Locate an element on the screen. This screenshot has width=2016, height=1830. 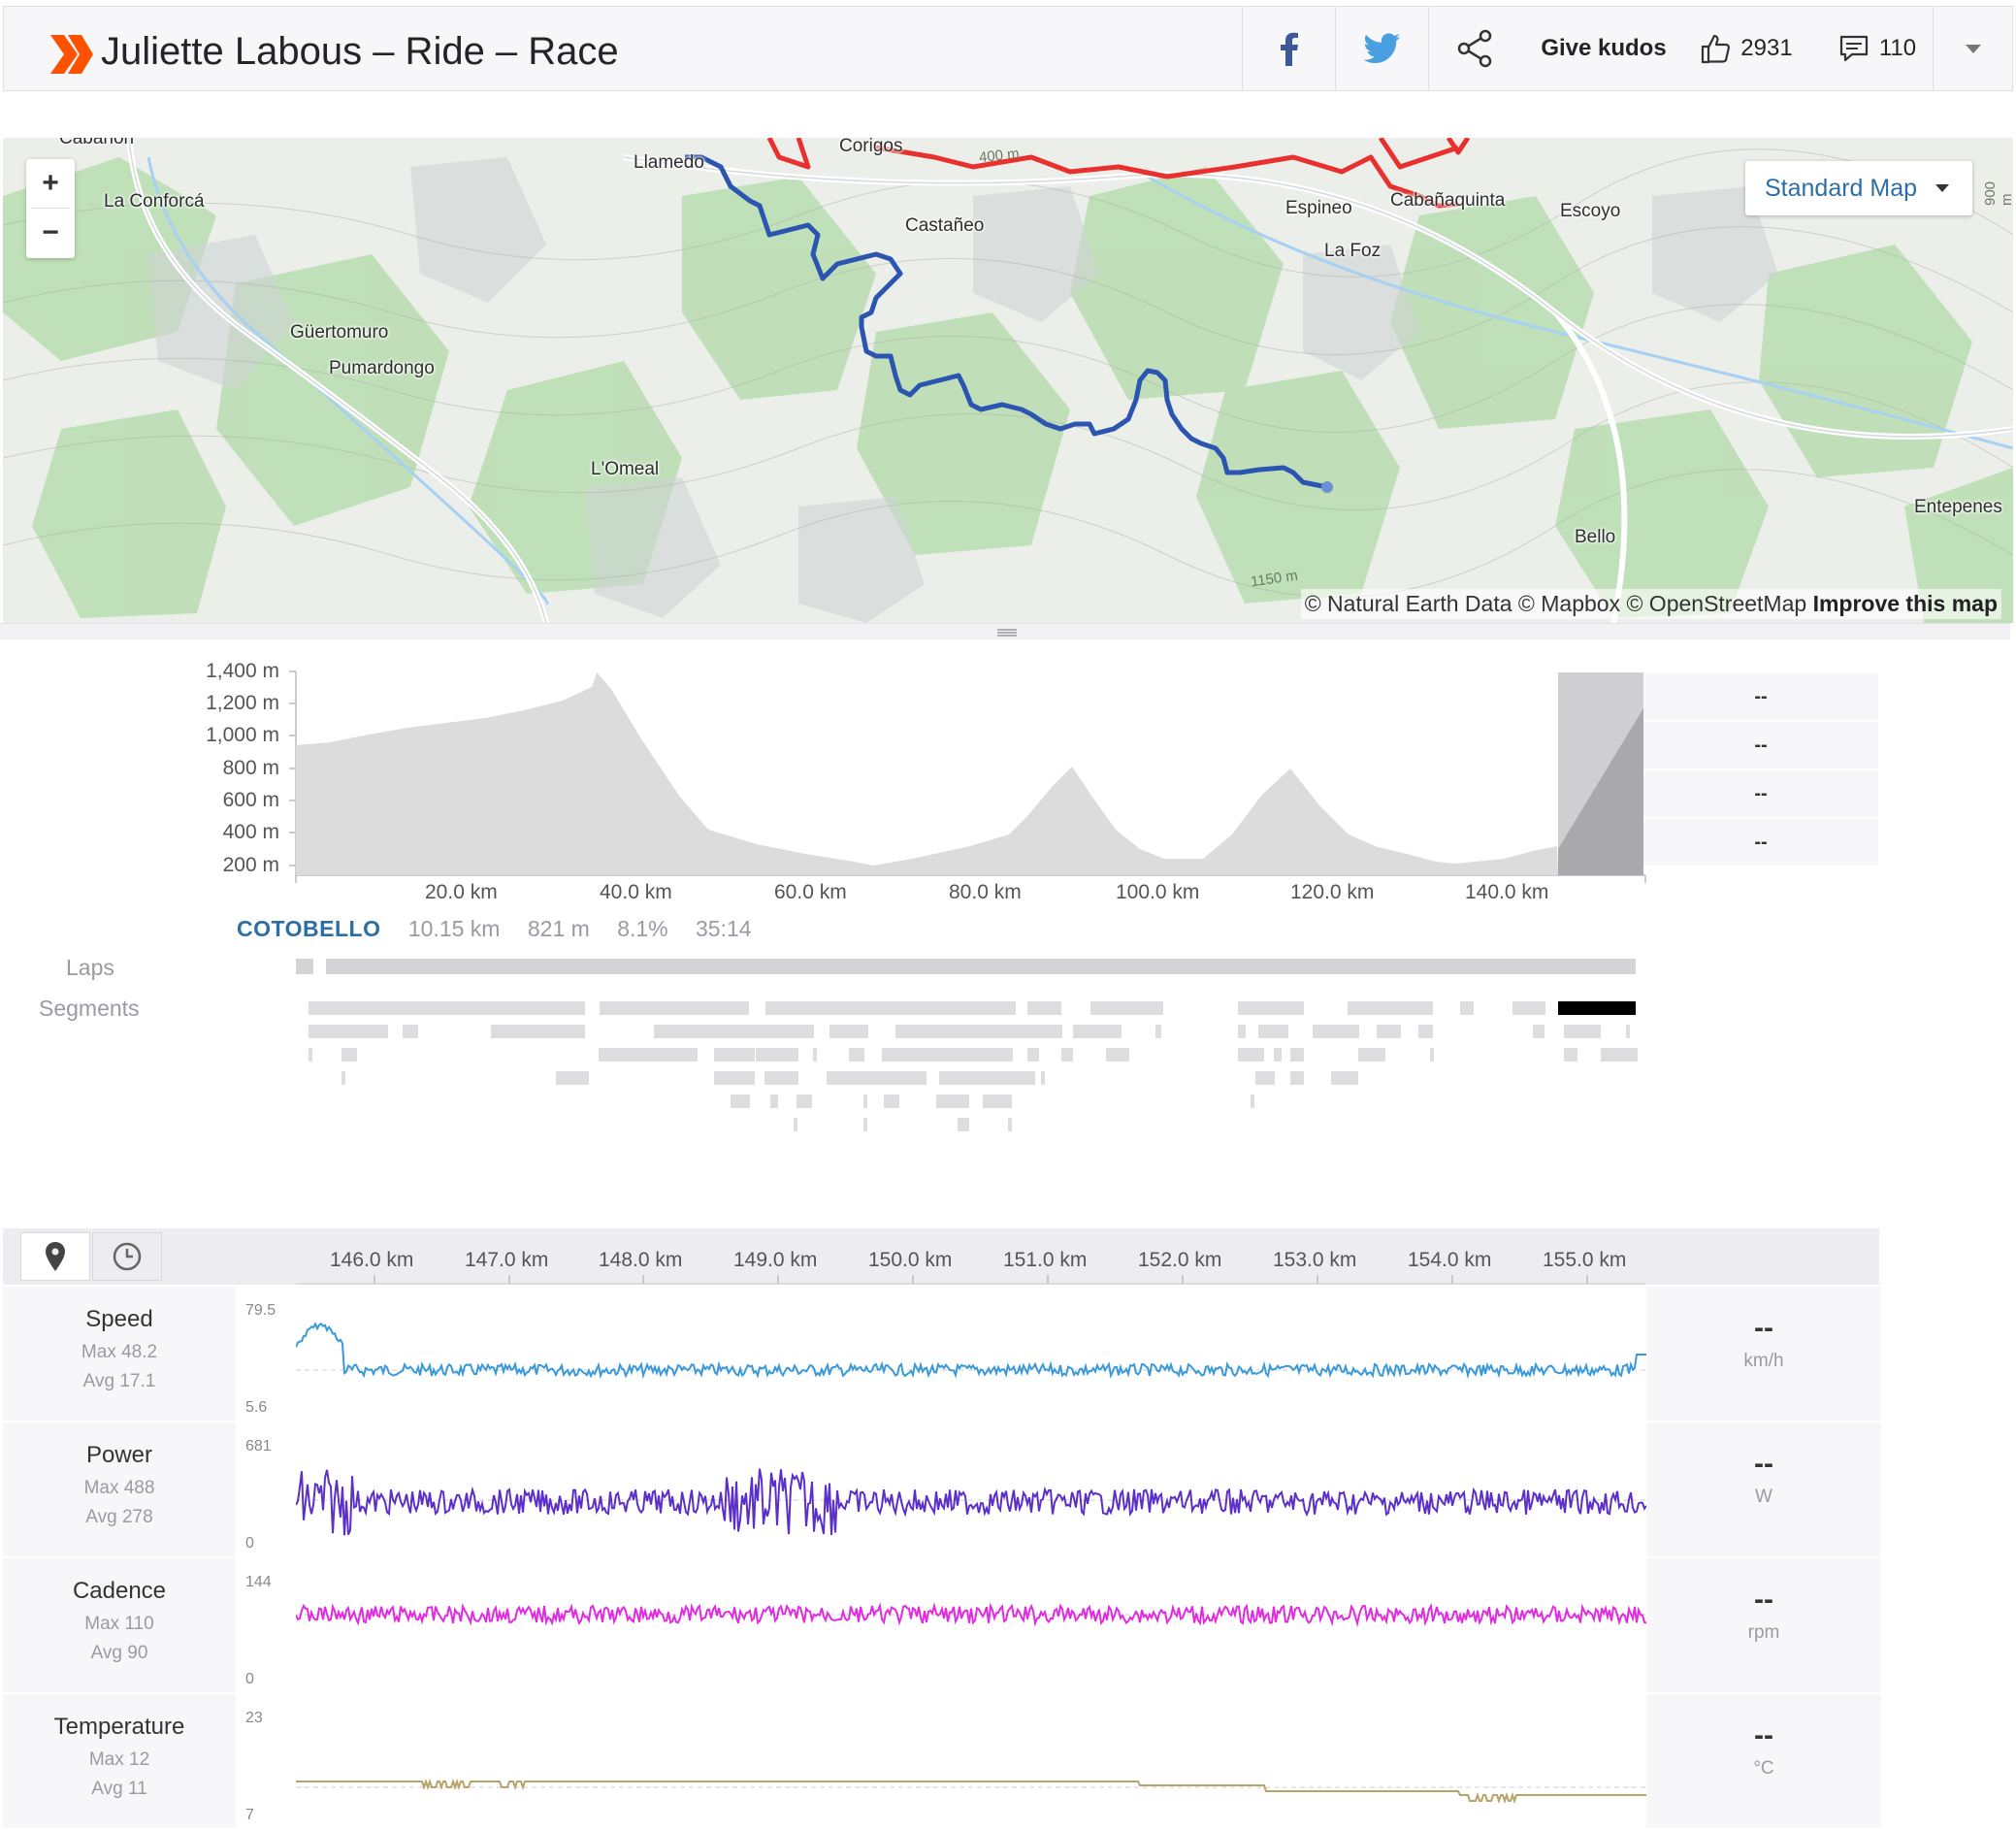
power-line-chart is located at coordinates (971, 1489).